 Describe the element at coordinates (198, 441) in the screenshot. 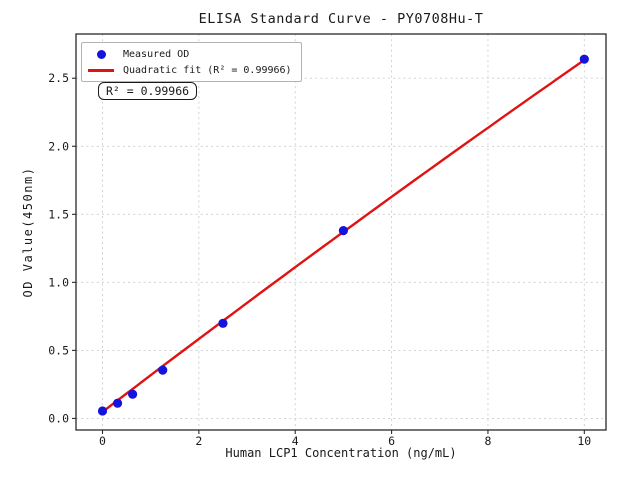

I see `x-tick-label: 2` at that location.